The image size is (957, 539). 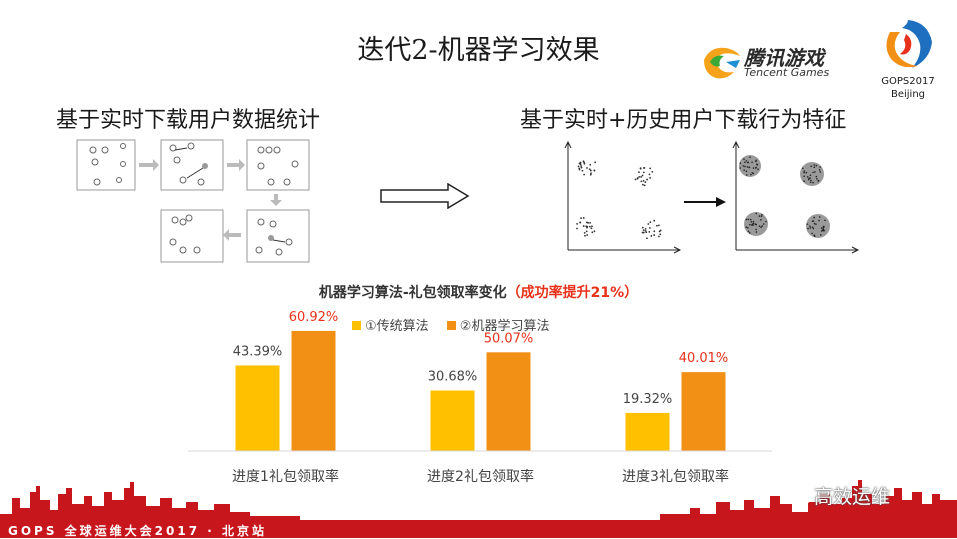 I want to click on cluster-scatter-illustration, so click(x=712, y=197).